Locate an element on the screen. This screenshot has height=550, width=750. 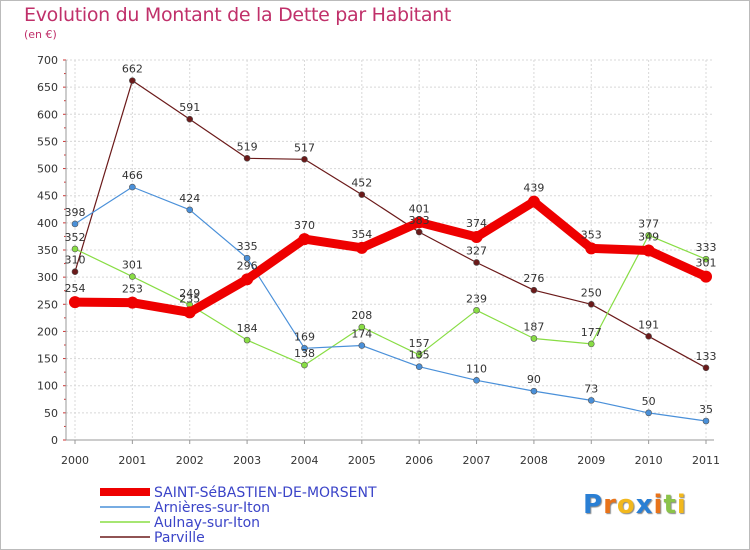
x-tick-label: 2006 is located at coordinates (419, 460).